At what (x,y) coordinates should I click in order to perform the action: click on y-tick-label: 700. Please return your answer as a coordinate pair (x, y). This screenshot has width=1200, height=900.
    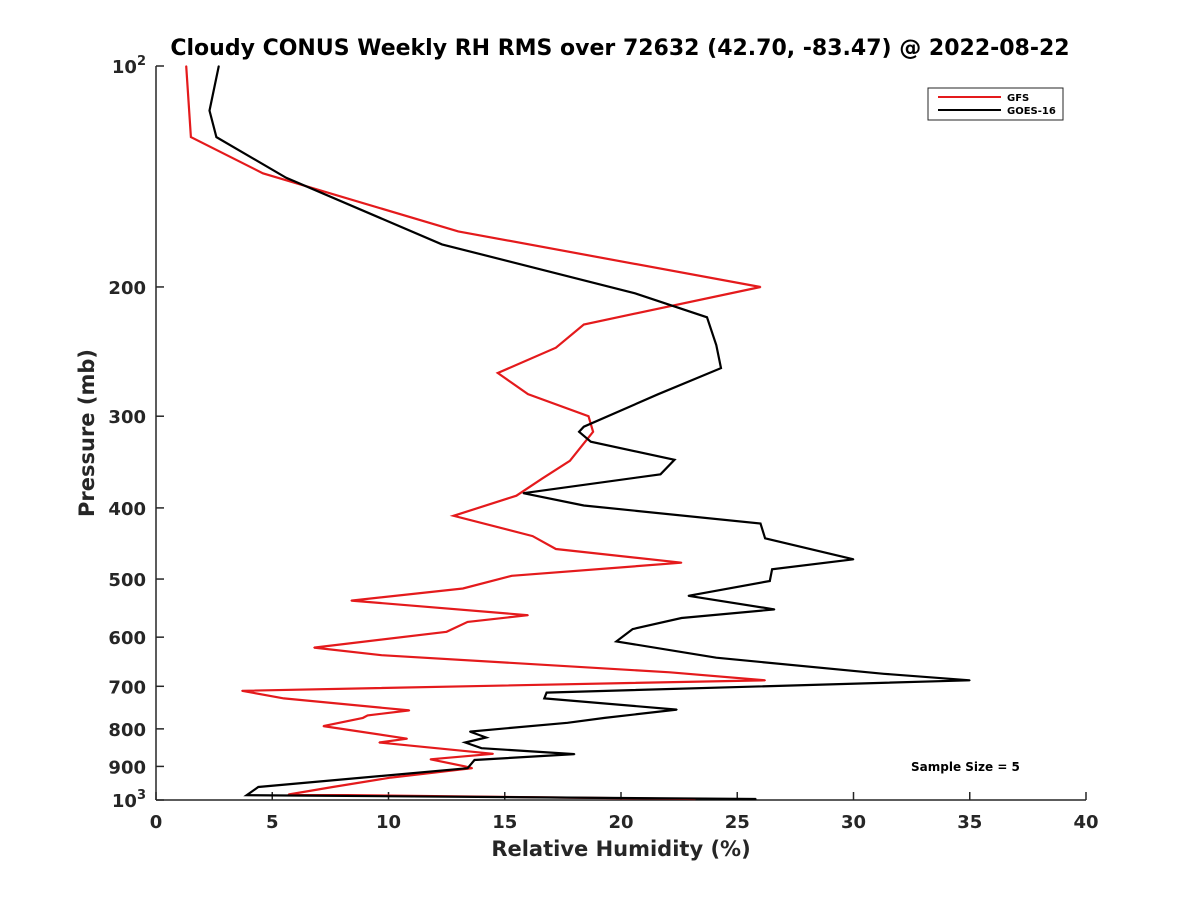
    Looking at the image, I should click on (127, 687).